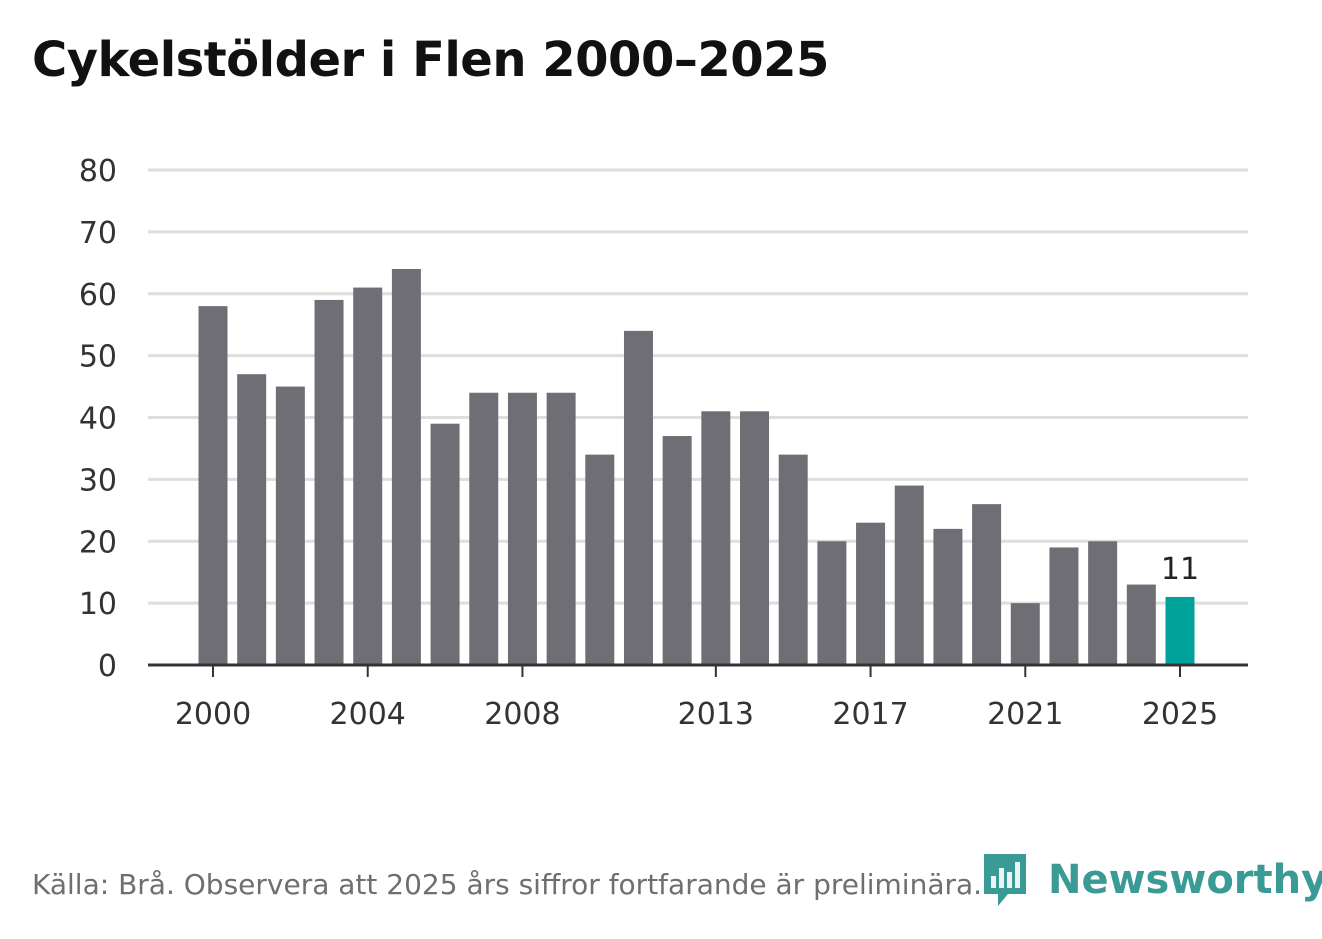  I want to click on x-axis, so click(698, 670).